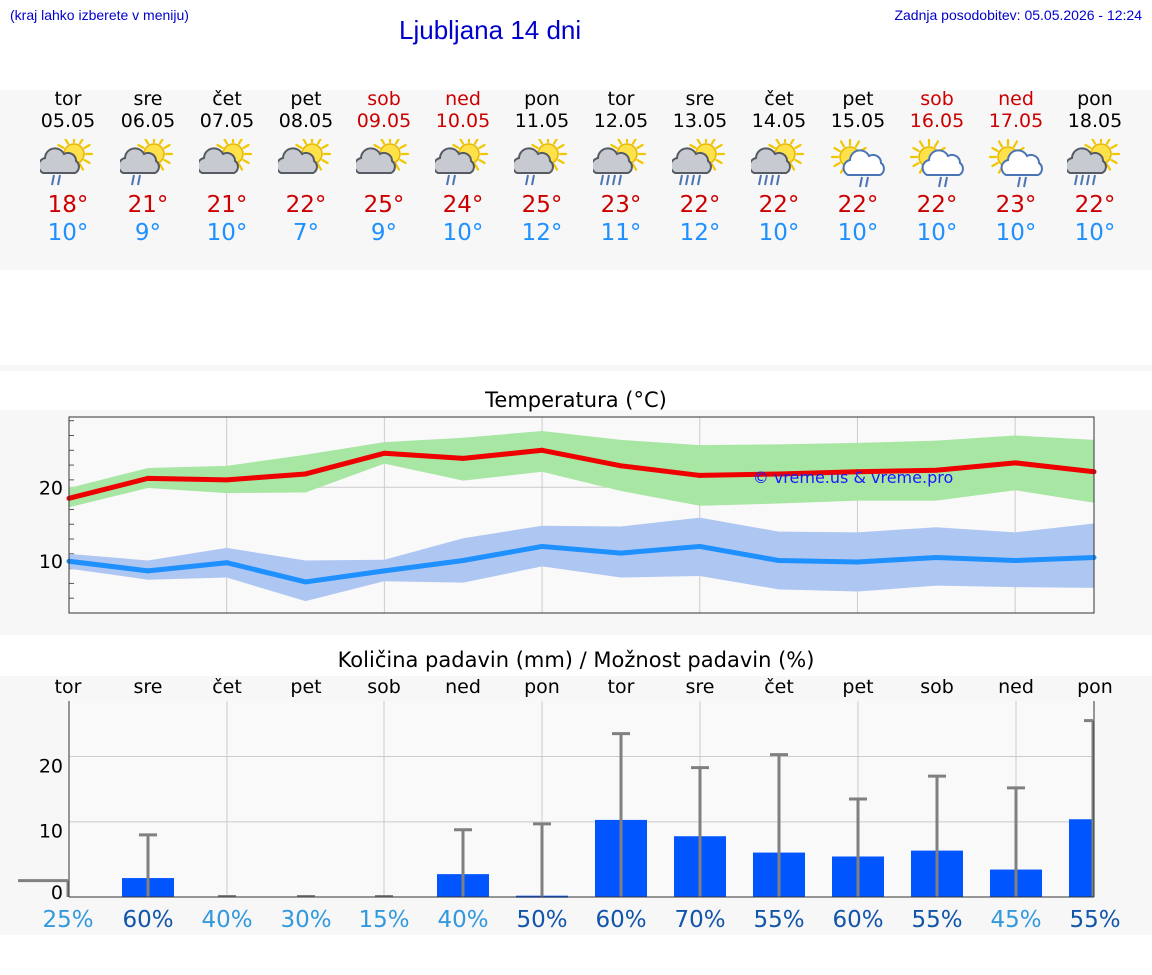 The height and width of the screenshot is (975, 1152). I want to click on watermark: © vreme.us & vreme.pro, so click(853, 477).